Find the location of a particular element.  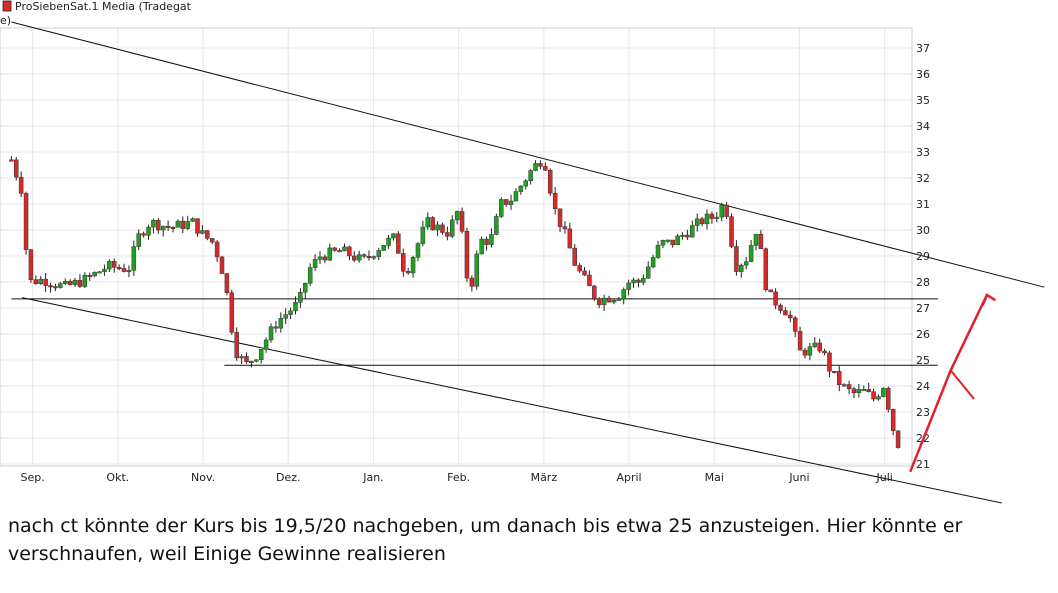

forecast-projection is located at coordinates (953, 383).